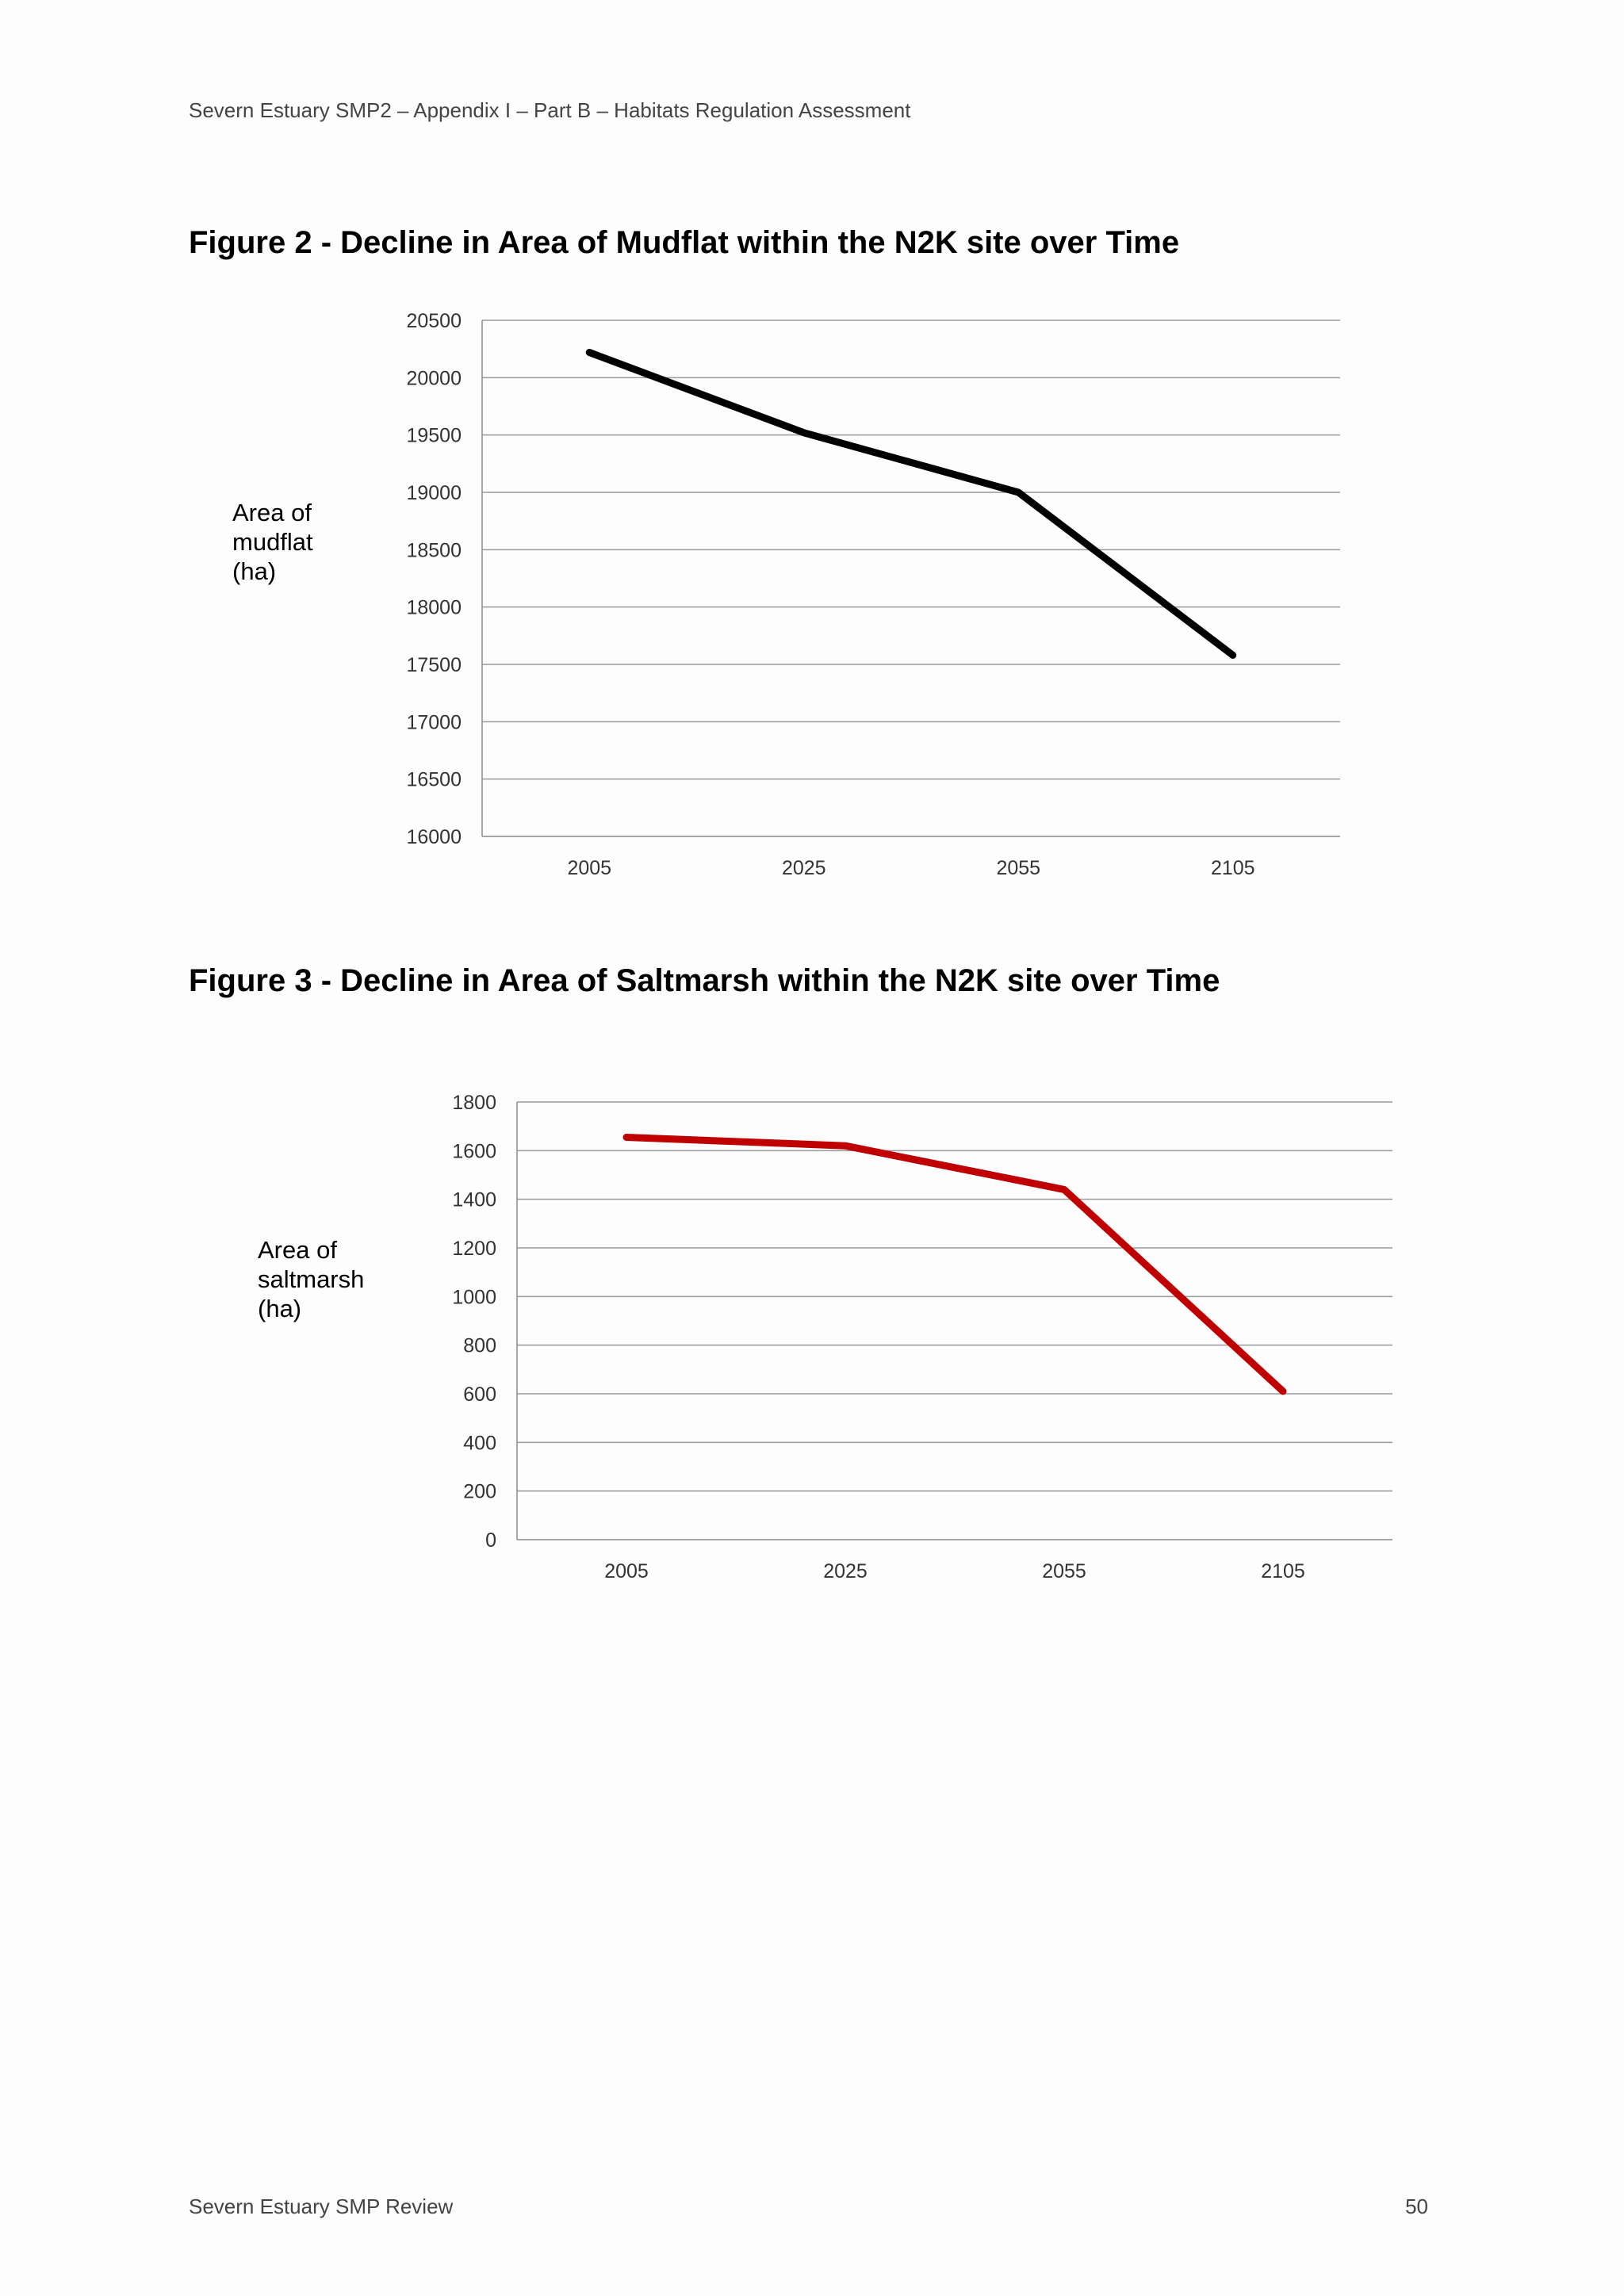  What do you see at coordinates (434, 321) in the screenshot?
I see `y-tick-label: 20500` at bounding box center [434, 321].